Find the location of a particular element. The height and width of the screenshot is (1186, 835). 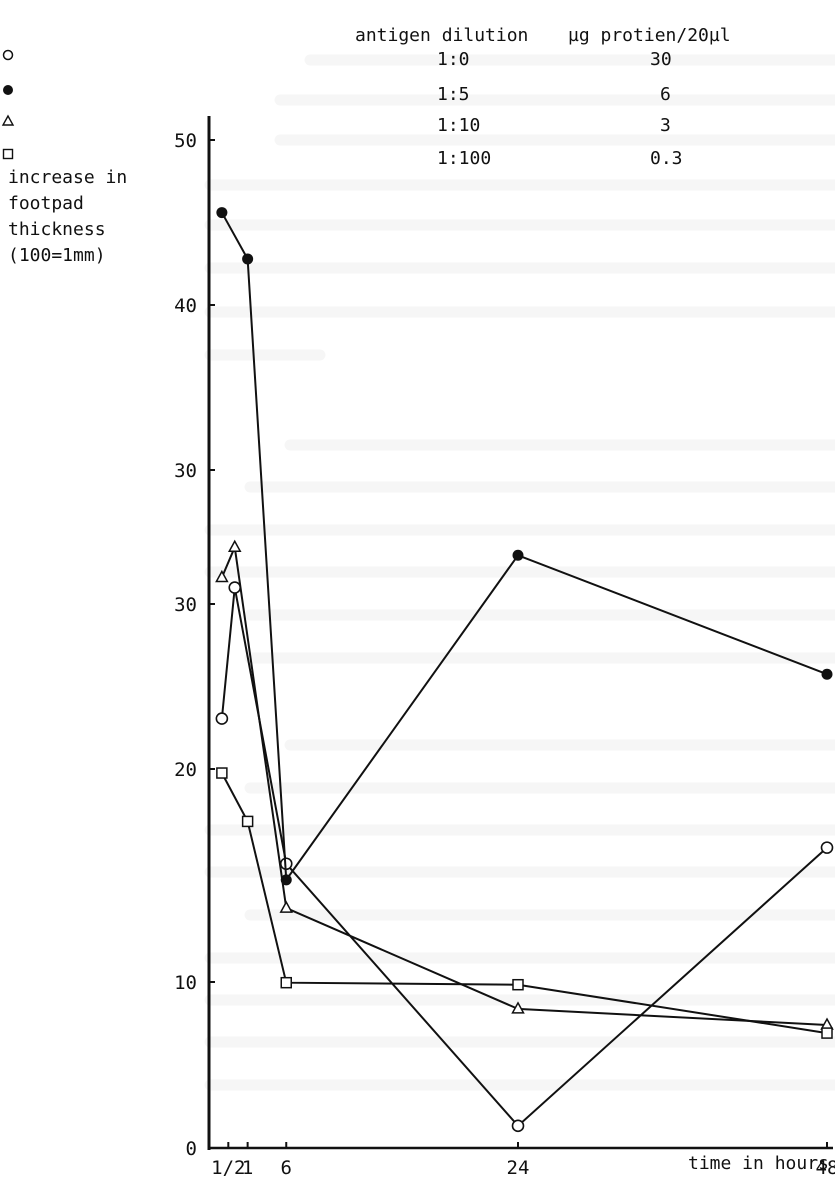

open-square-marker-icon is located at coordinates (8, 154).